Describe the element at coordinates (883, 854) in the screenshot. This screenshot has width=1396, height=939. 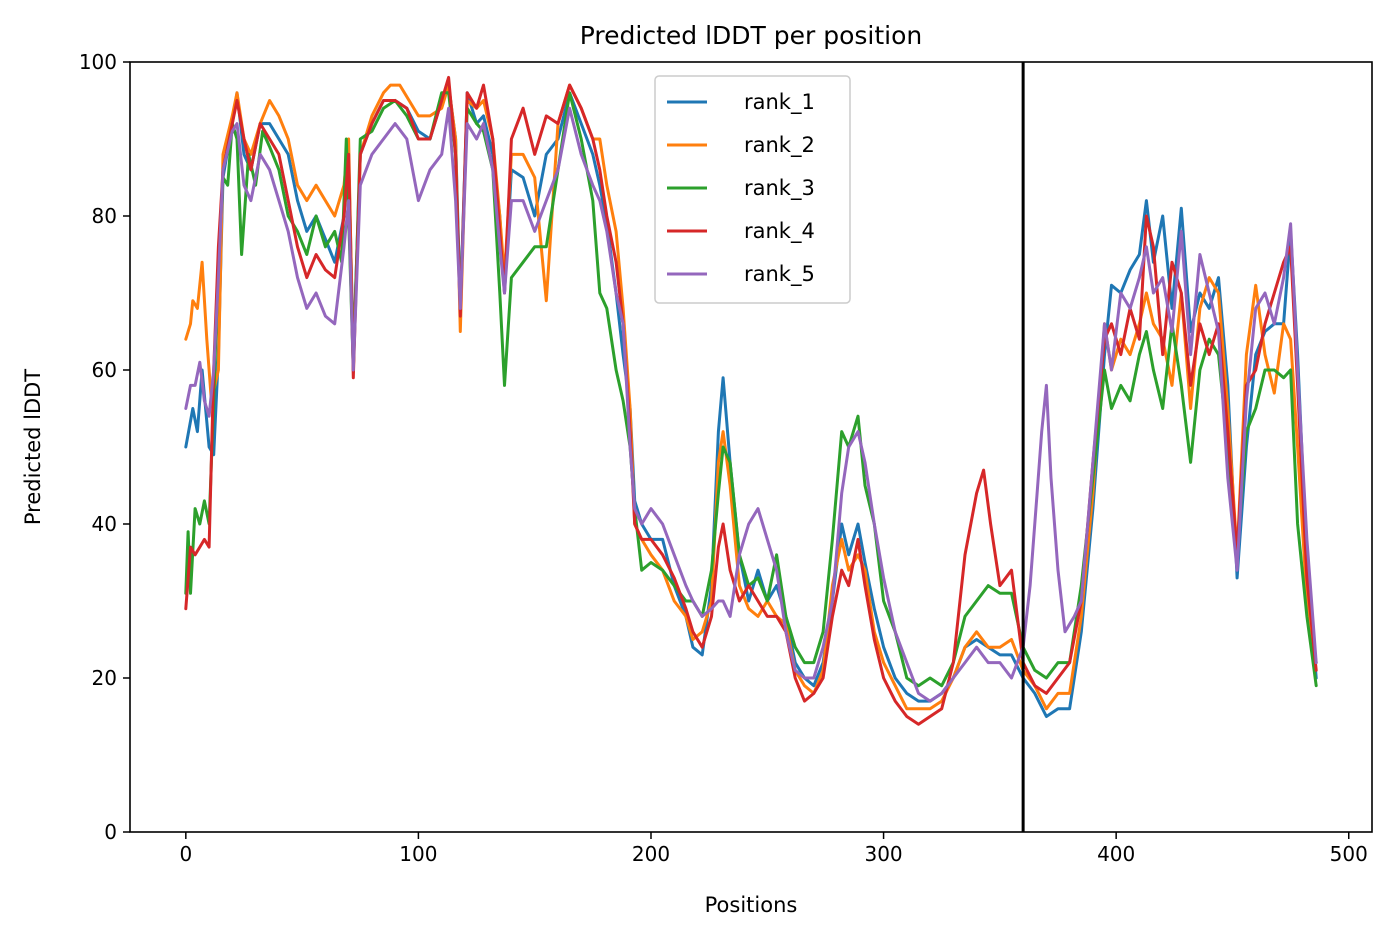
I see `x-tick-label: 300` at that location.